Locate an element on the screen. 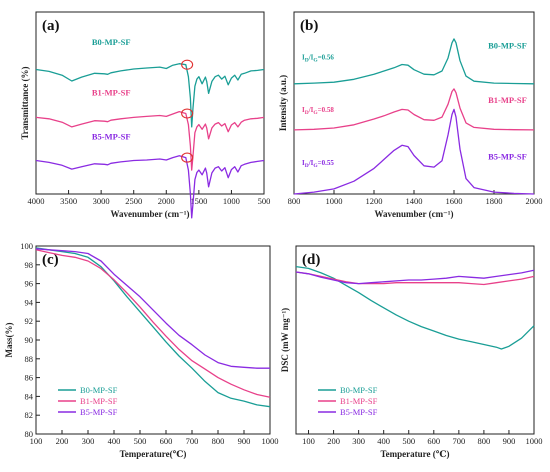  panel-label: (b) is located at coordinates (309, 26).